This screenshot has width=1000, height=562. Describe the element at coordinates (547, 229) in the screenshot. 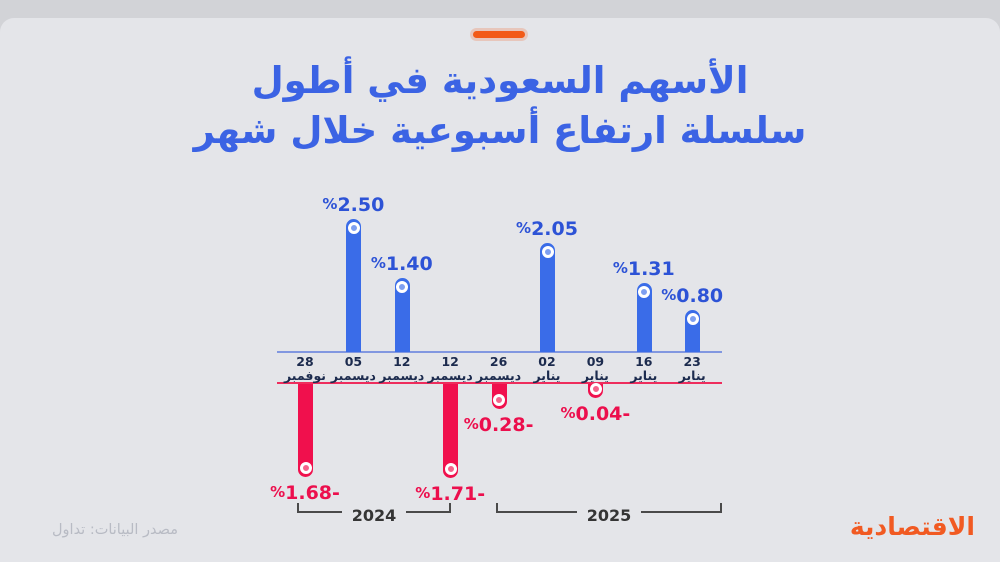

I see `bar-value-label: %2.05` at that location.